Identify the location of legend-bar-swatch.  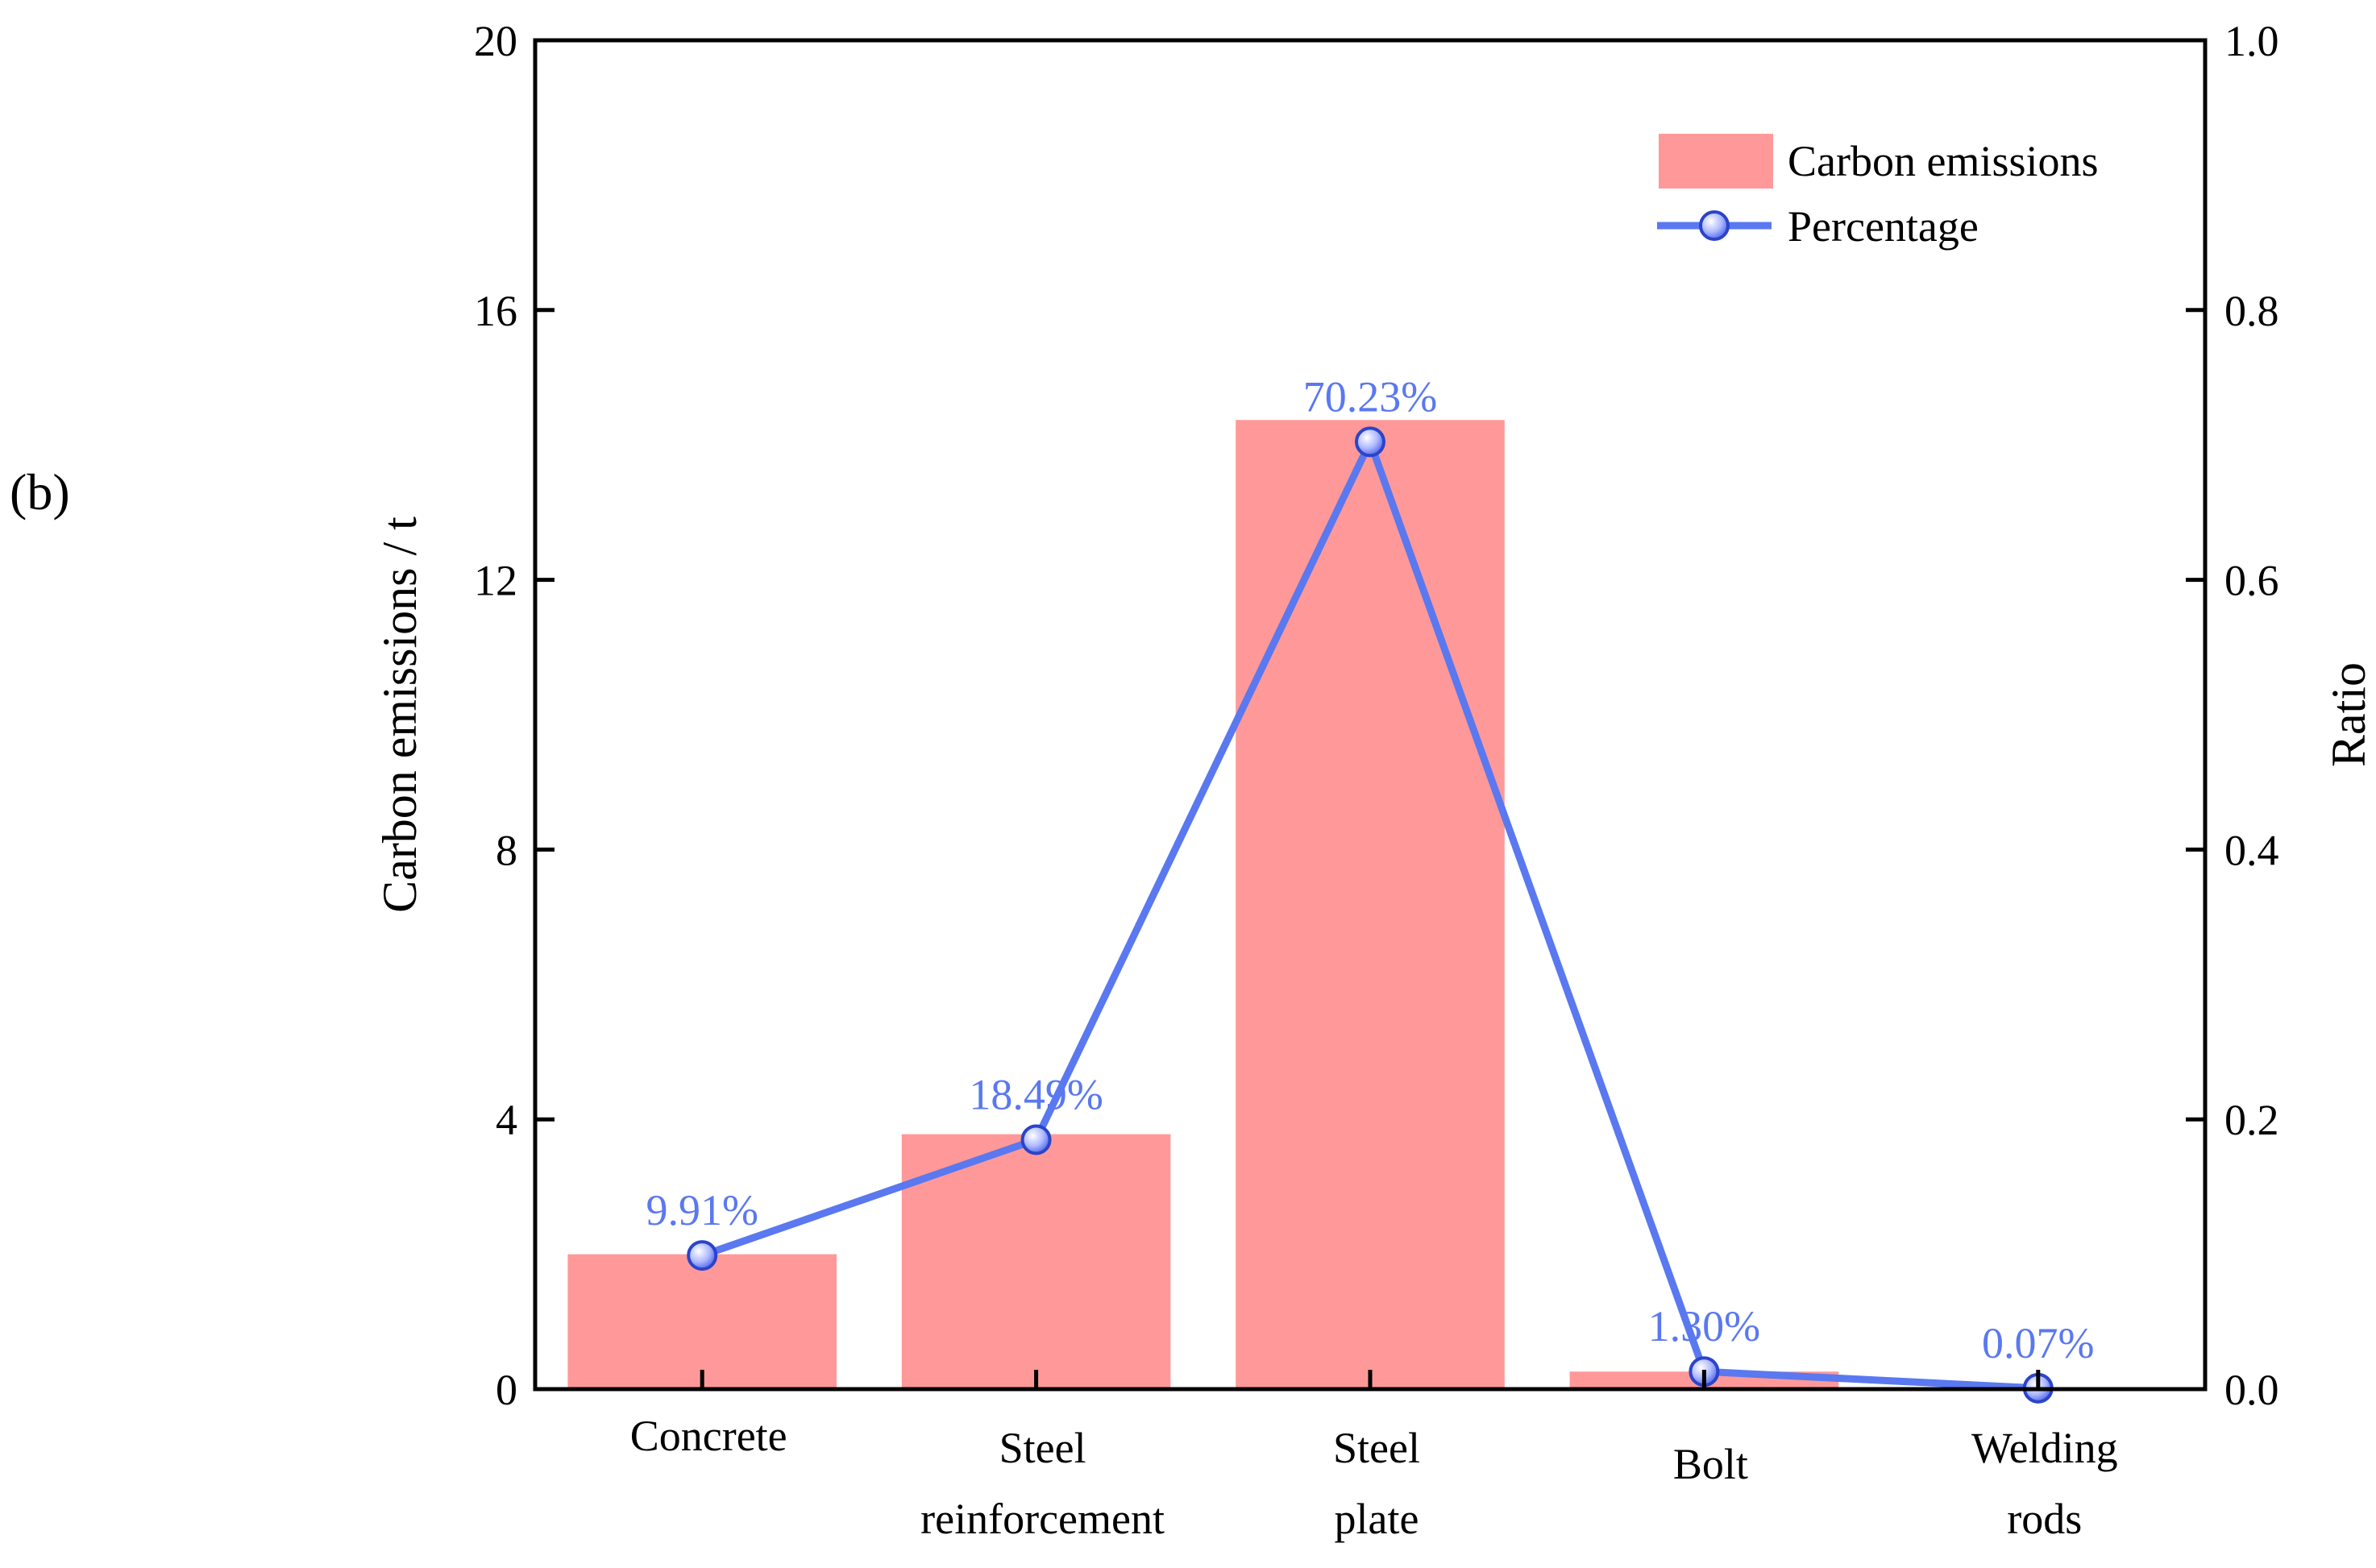
(1716, 161).